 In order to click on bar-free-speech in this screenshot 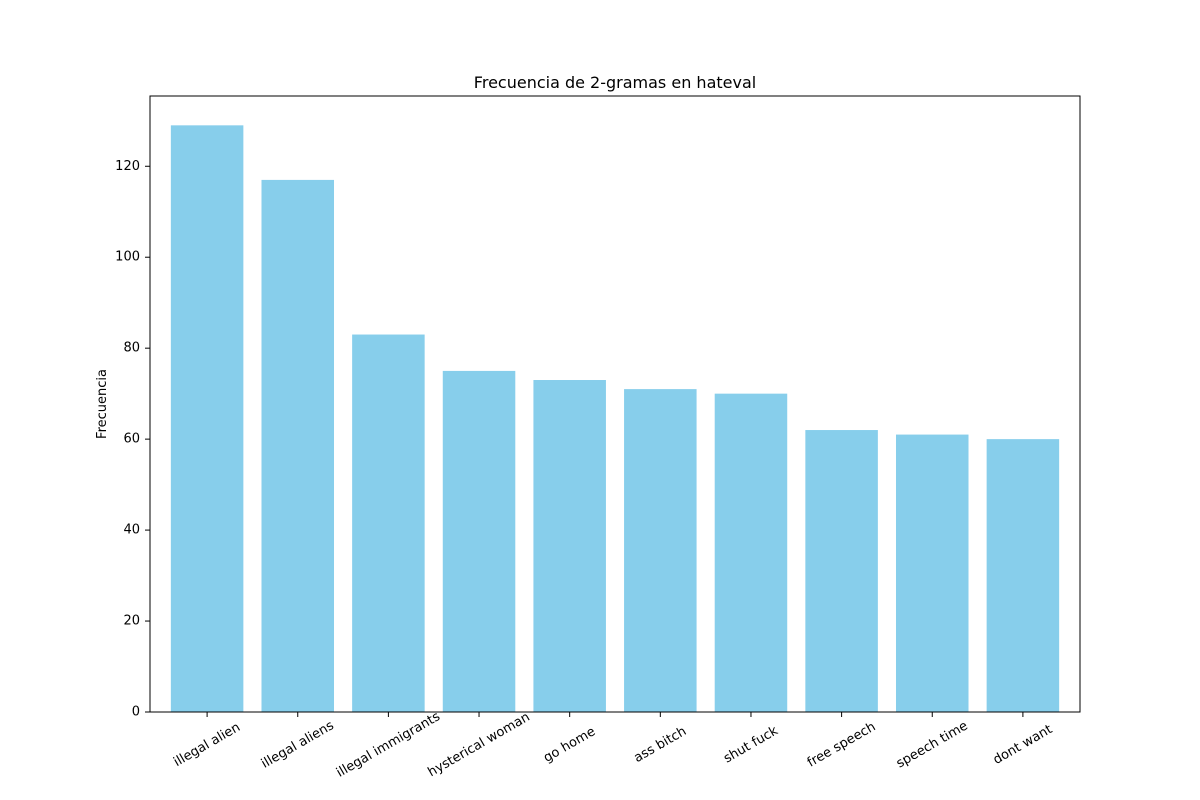, I will do `click(841, 571)`.